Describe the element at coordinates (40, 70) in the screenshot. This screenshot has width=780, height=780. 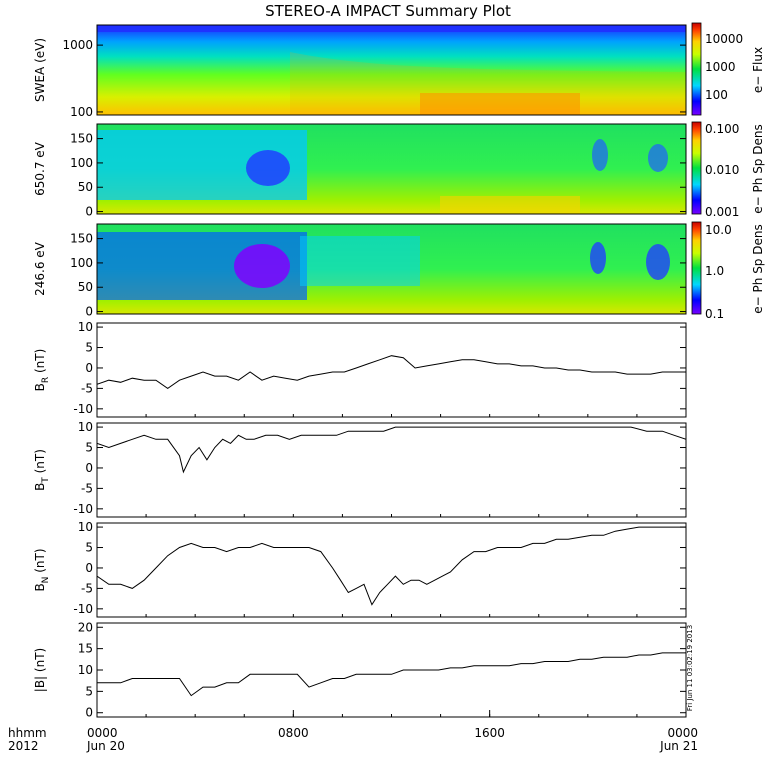
I see `swea-ylabel: SWEA (eV)` at that location.